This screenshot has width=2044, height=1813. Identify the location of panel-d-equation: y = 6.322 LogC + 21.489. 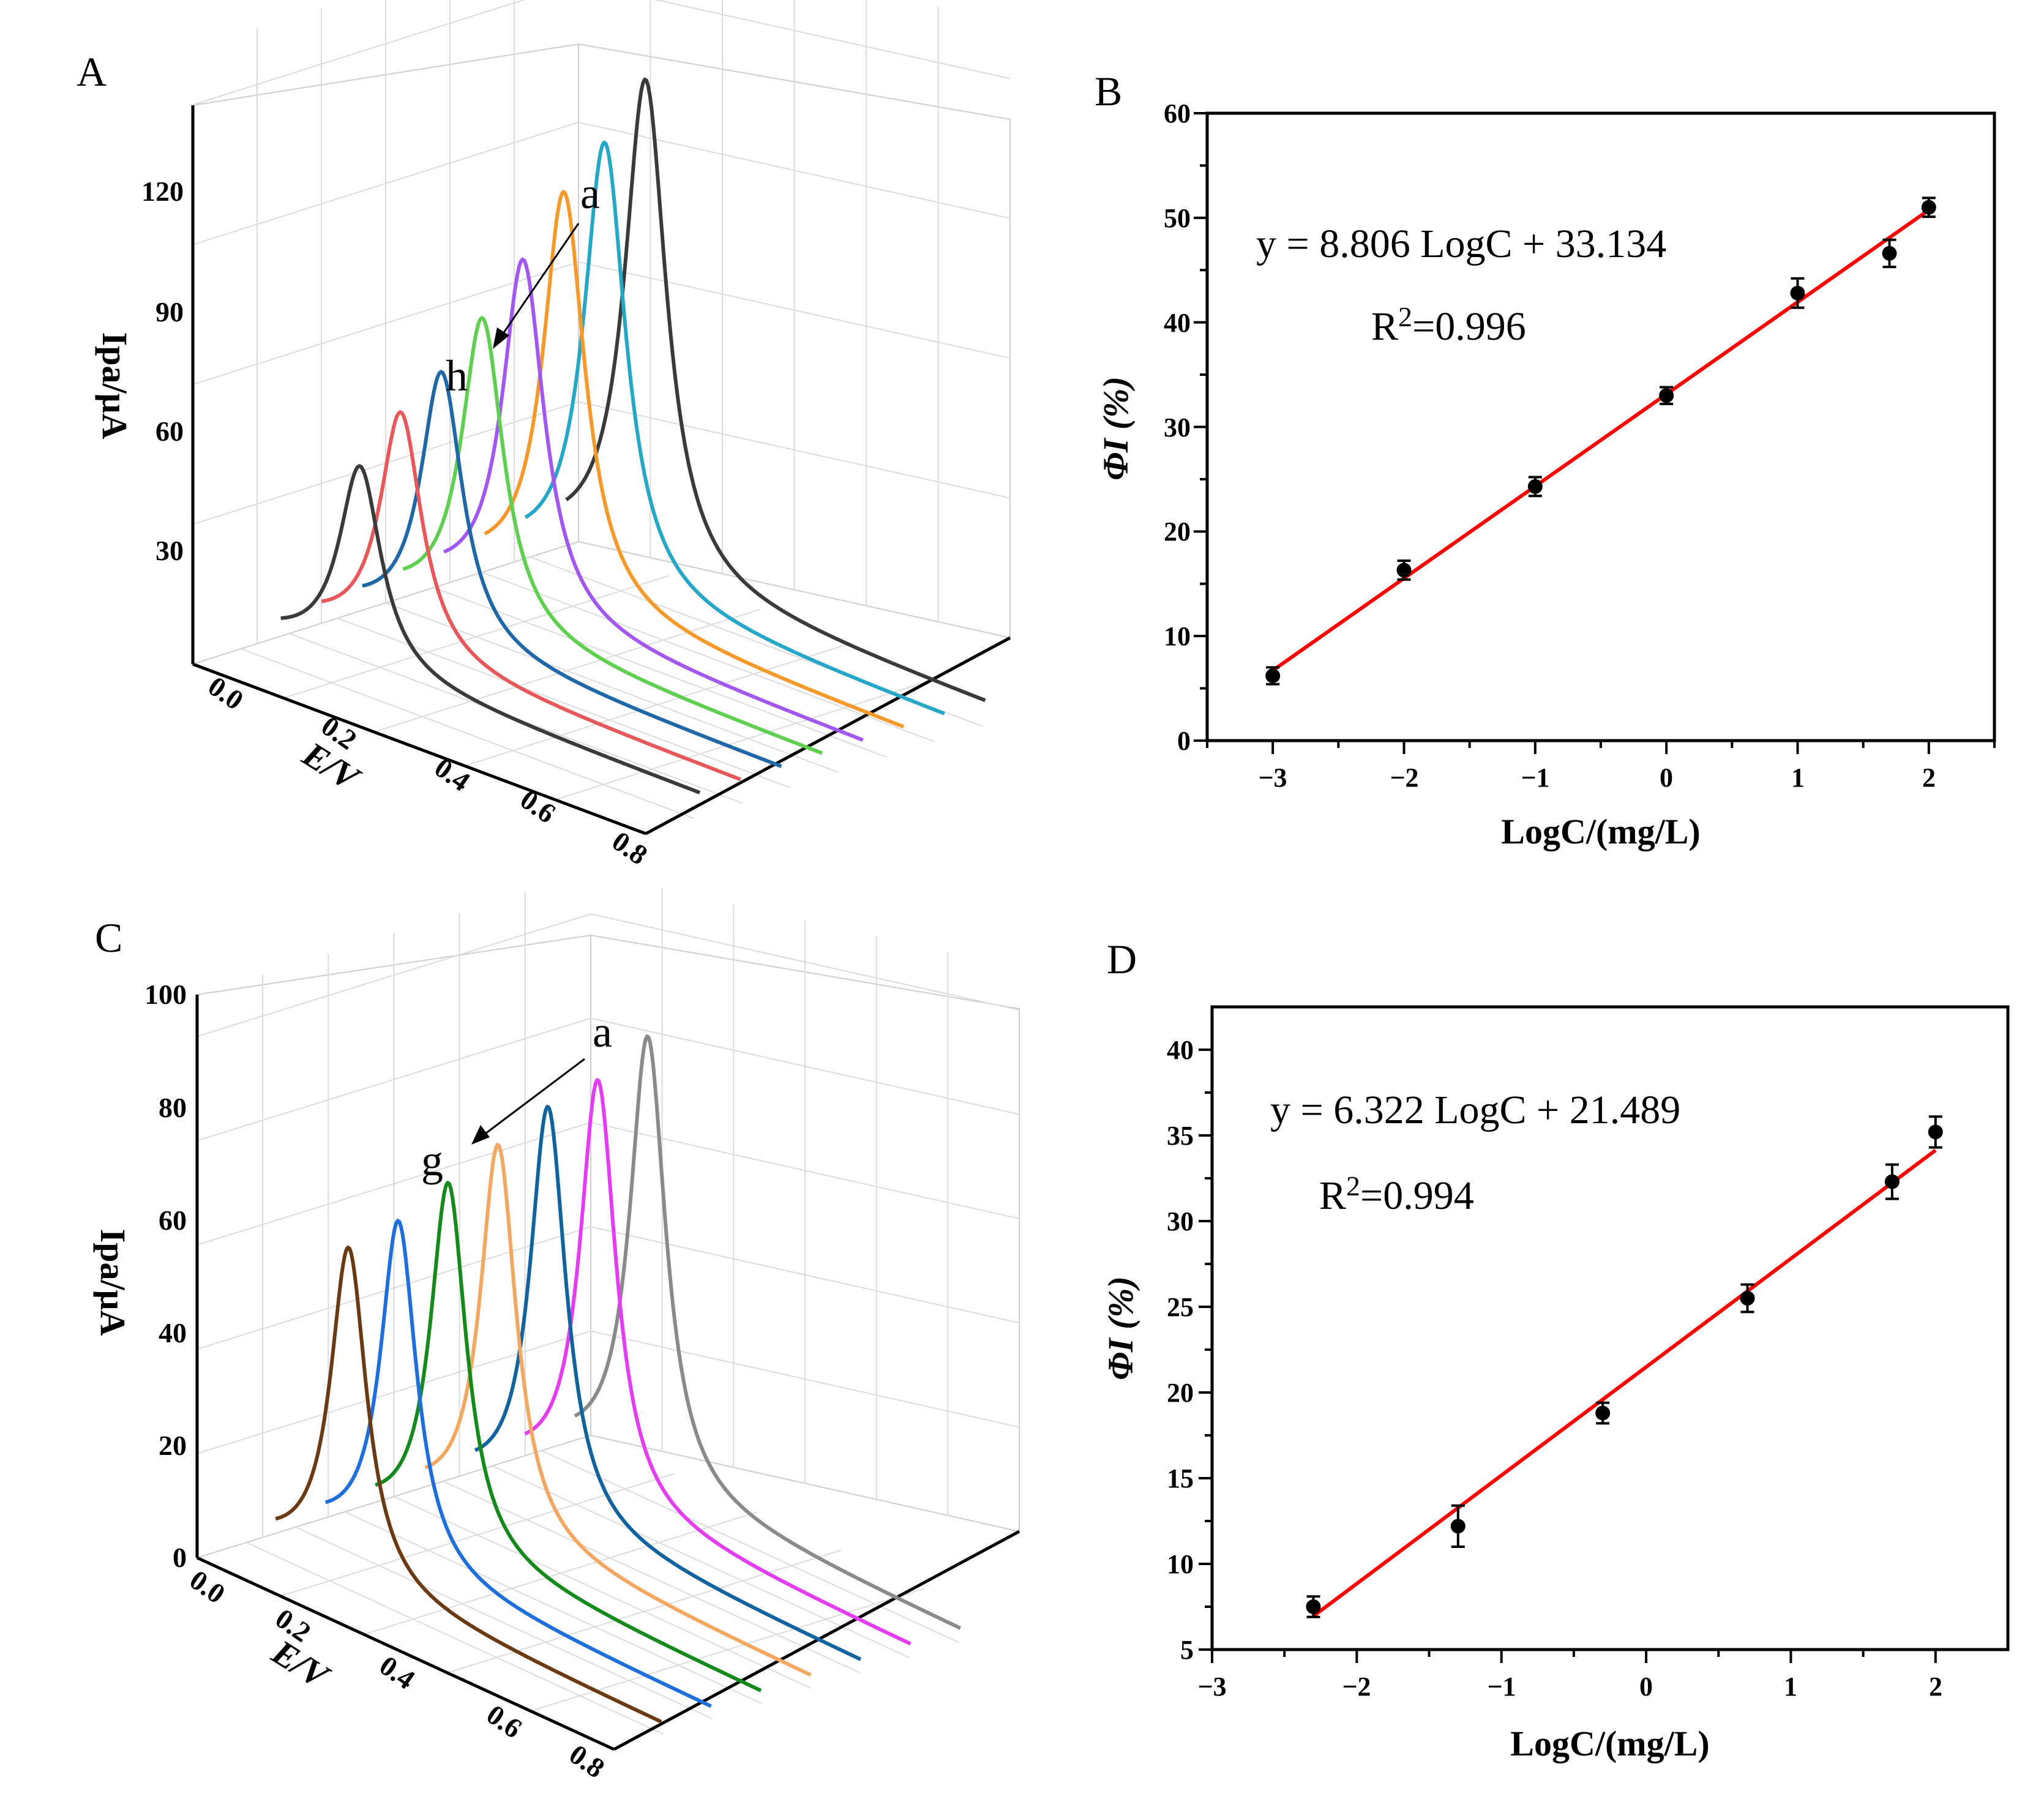
(1475, 1110).